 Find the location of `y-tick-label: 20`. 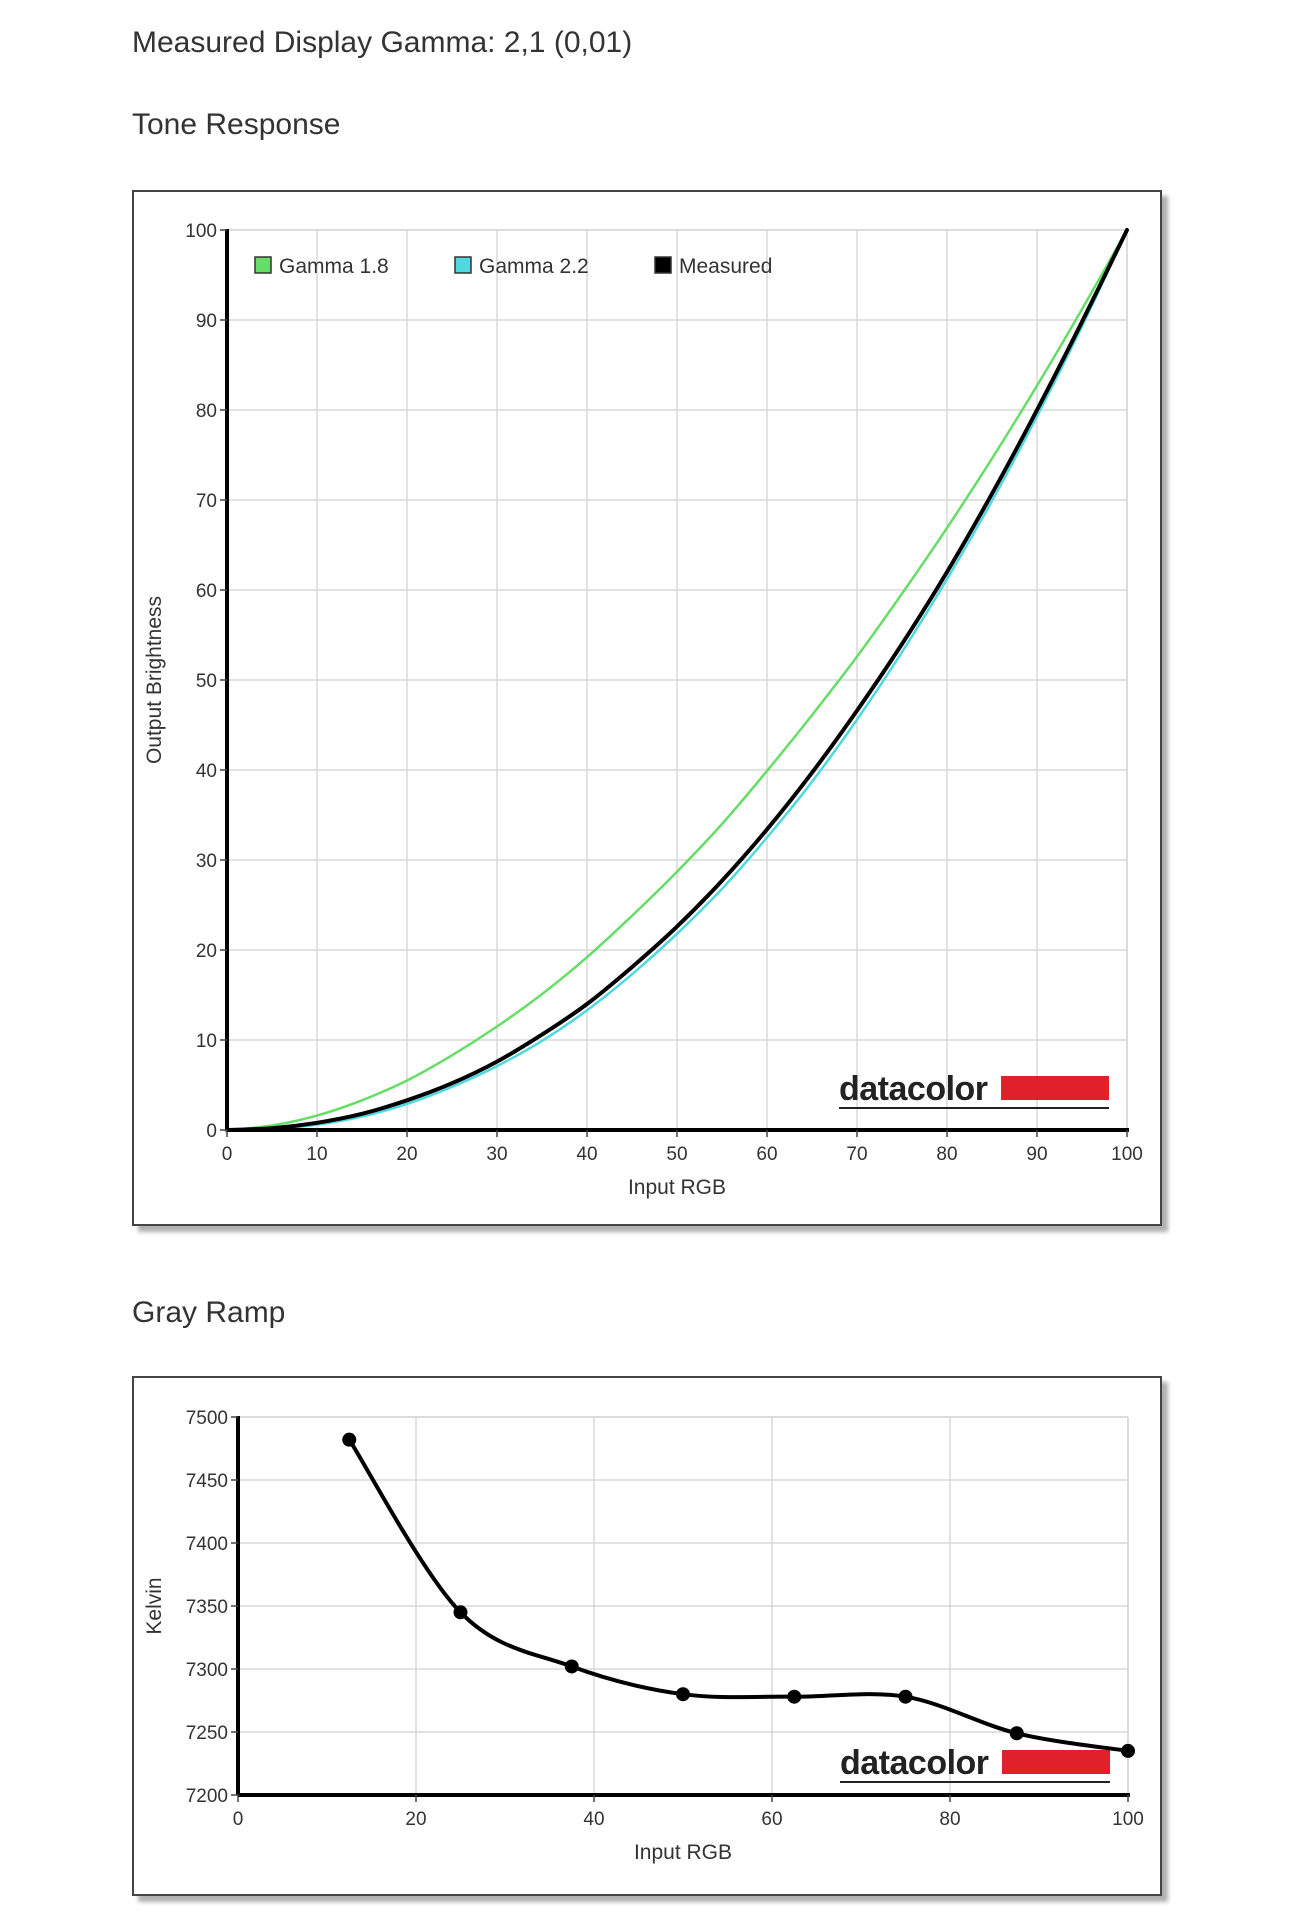

y-tick-label: 20 is located at coordinates (206, 951).